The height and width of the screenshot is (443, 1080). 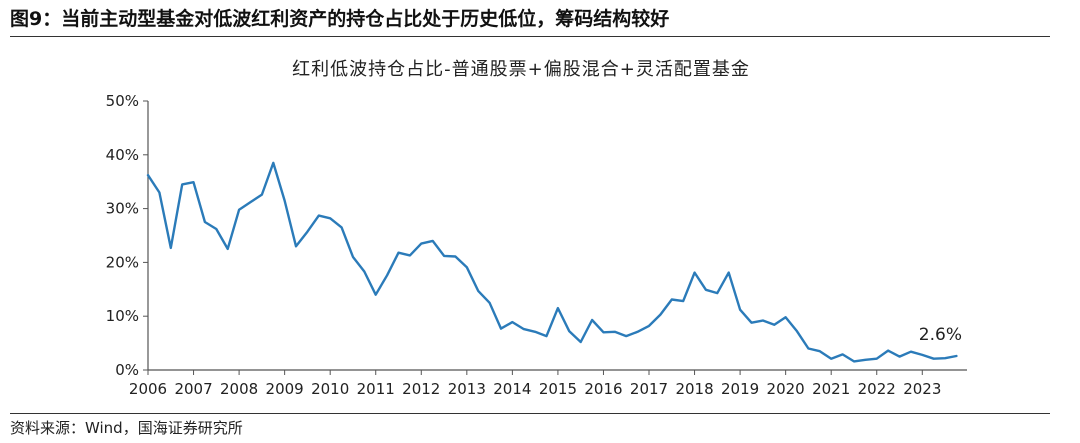 I want to click on x-tick-label: 2014, so click(x=512, y=389).